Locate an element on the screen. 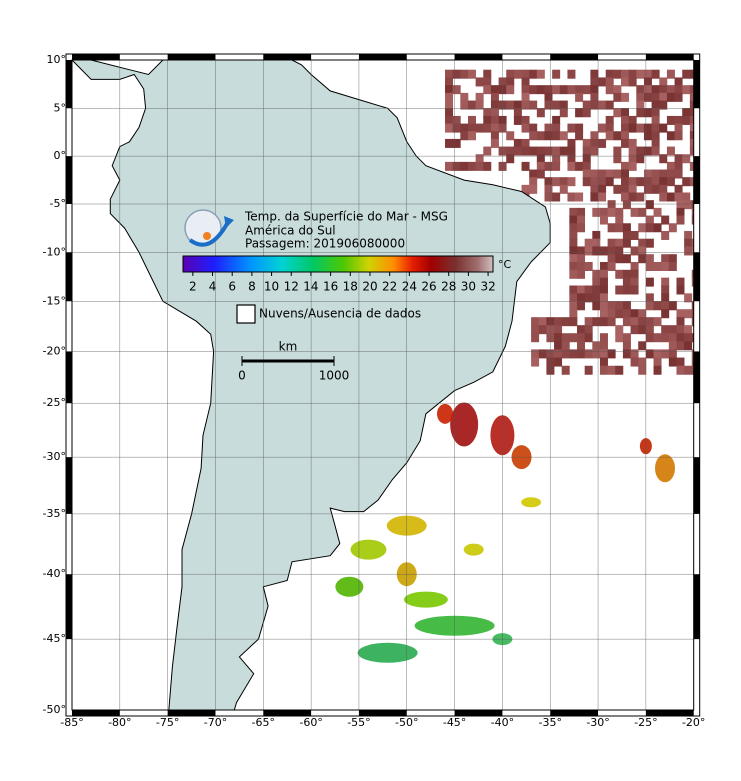  scale-tick-label: 1000 is located at coordinates (334, 376).